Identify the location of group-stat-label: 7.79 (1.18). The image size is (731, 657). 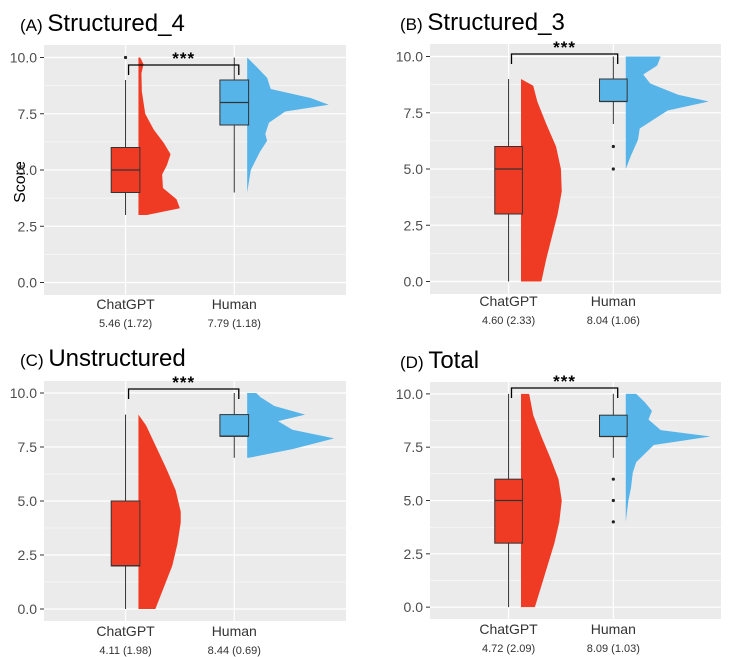
(234, 324).